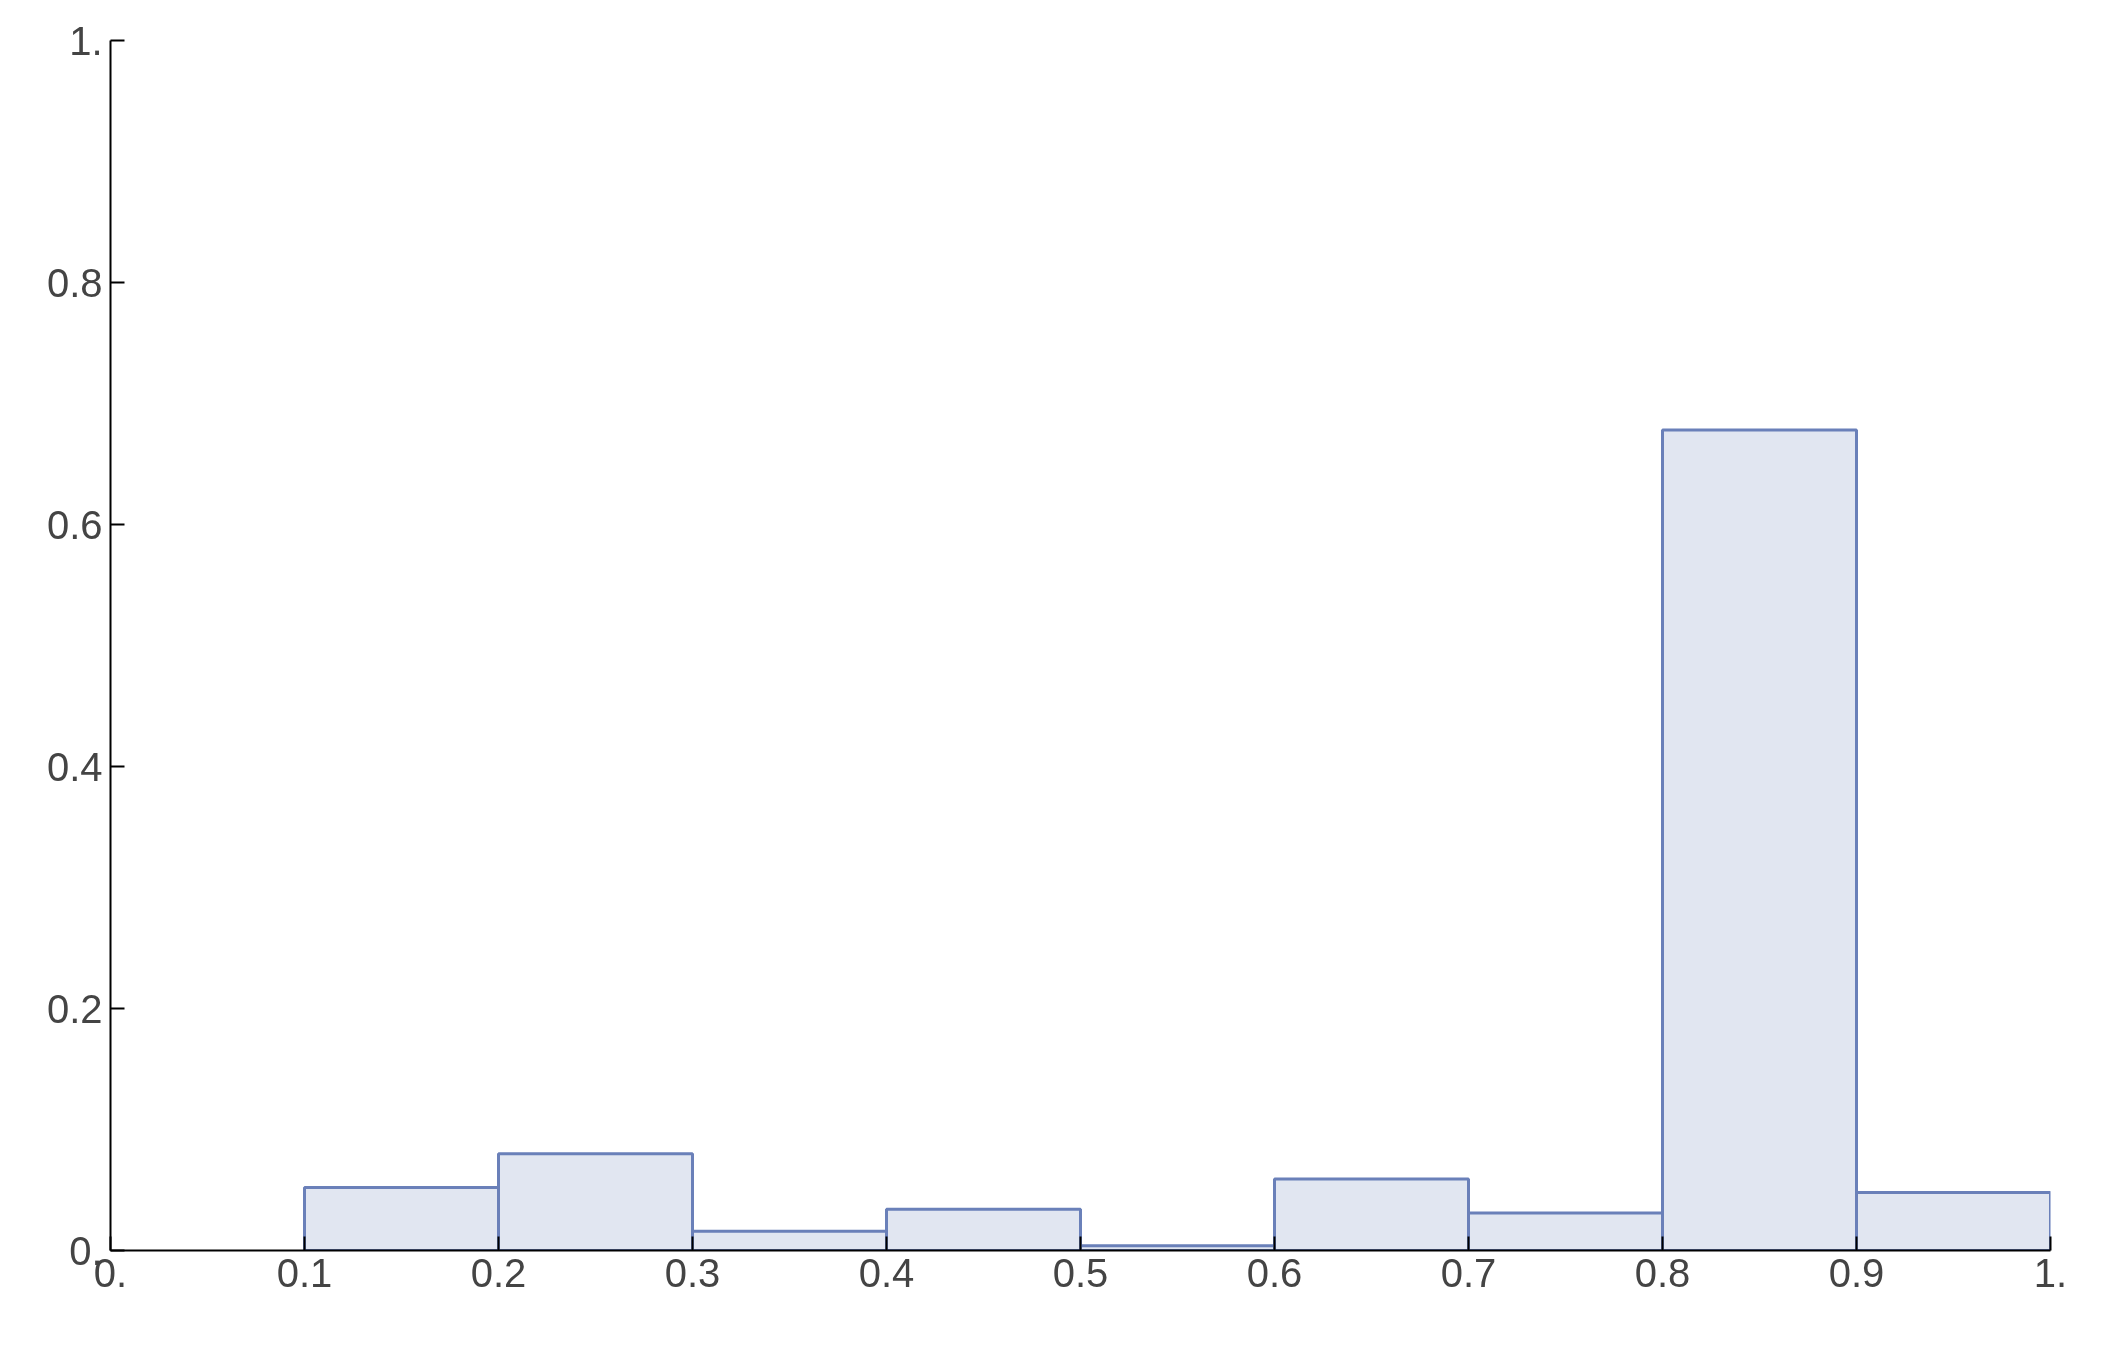 The image size is (2123, 1350). I want to click on x-tick-label: 0.9, so click(1856, 1272).